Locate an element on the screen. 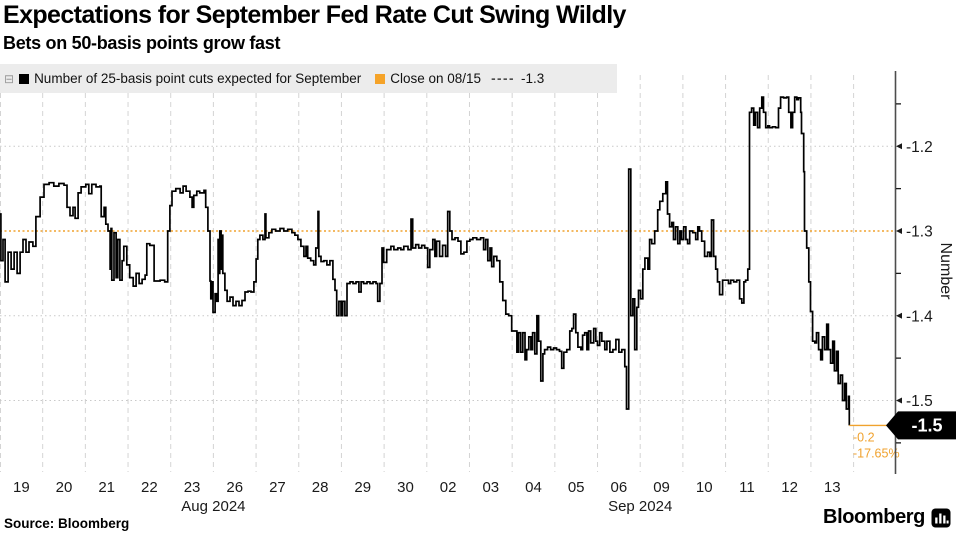  x-day-label: 26 is located at coordinates (234, 487).